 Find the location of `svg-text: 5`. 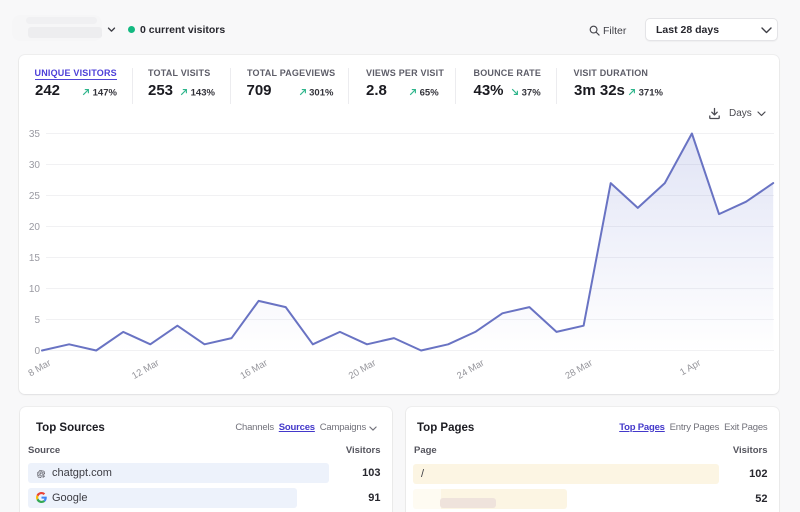

svg-text: 5 is located at coordinates (37, 320).